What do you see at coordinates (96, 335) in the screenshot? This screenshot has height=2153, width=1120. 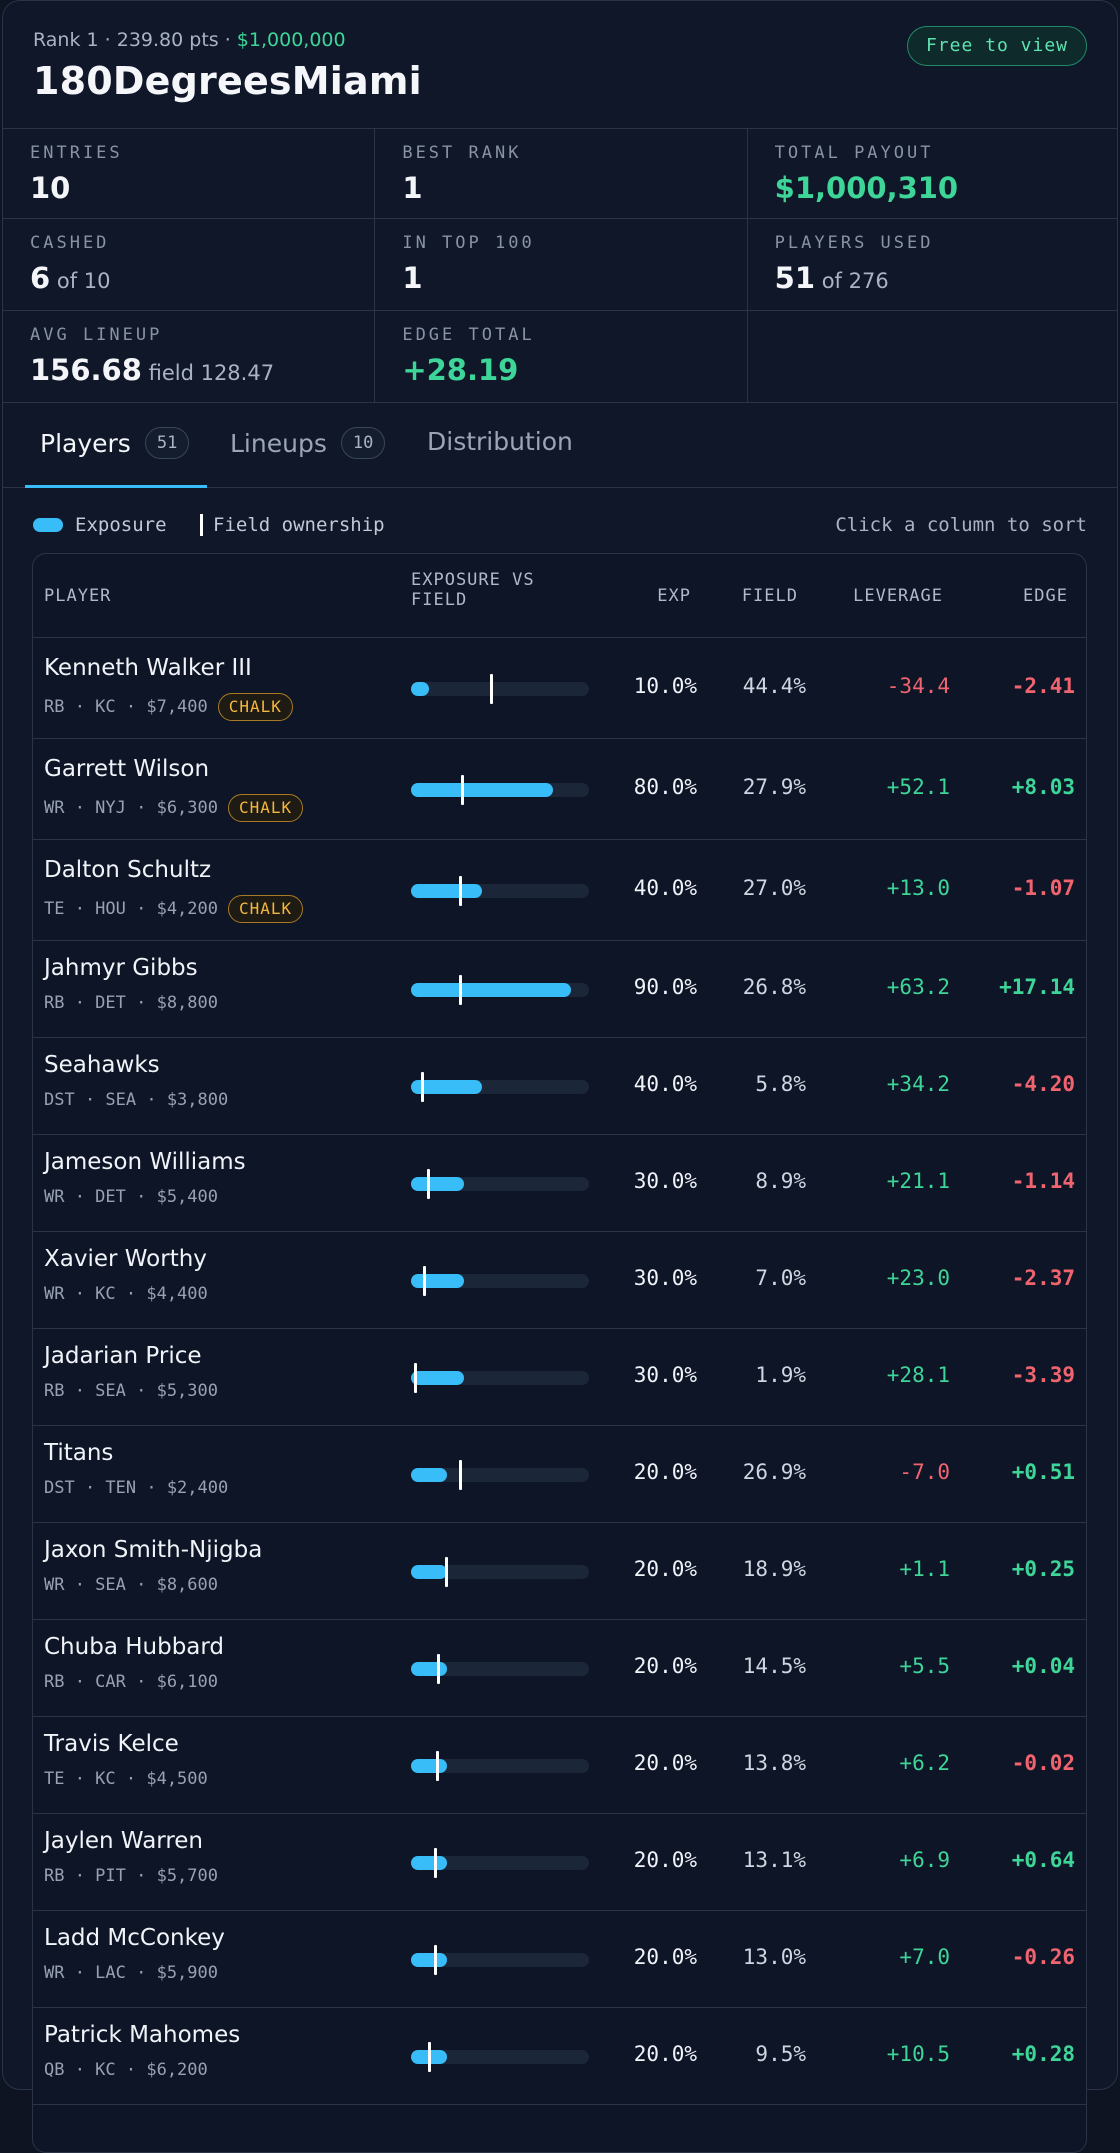 I see `stat-label: AVG LINEUP` at bounding box center [96, 335].